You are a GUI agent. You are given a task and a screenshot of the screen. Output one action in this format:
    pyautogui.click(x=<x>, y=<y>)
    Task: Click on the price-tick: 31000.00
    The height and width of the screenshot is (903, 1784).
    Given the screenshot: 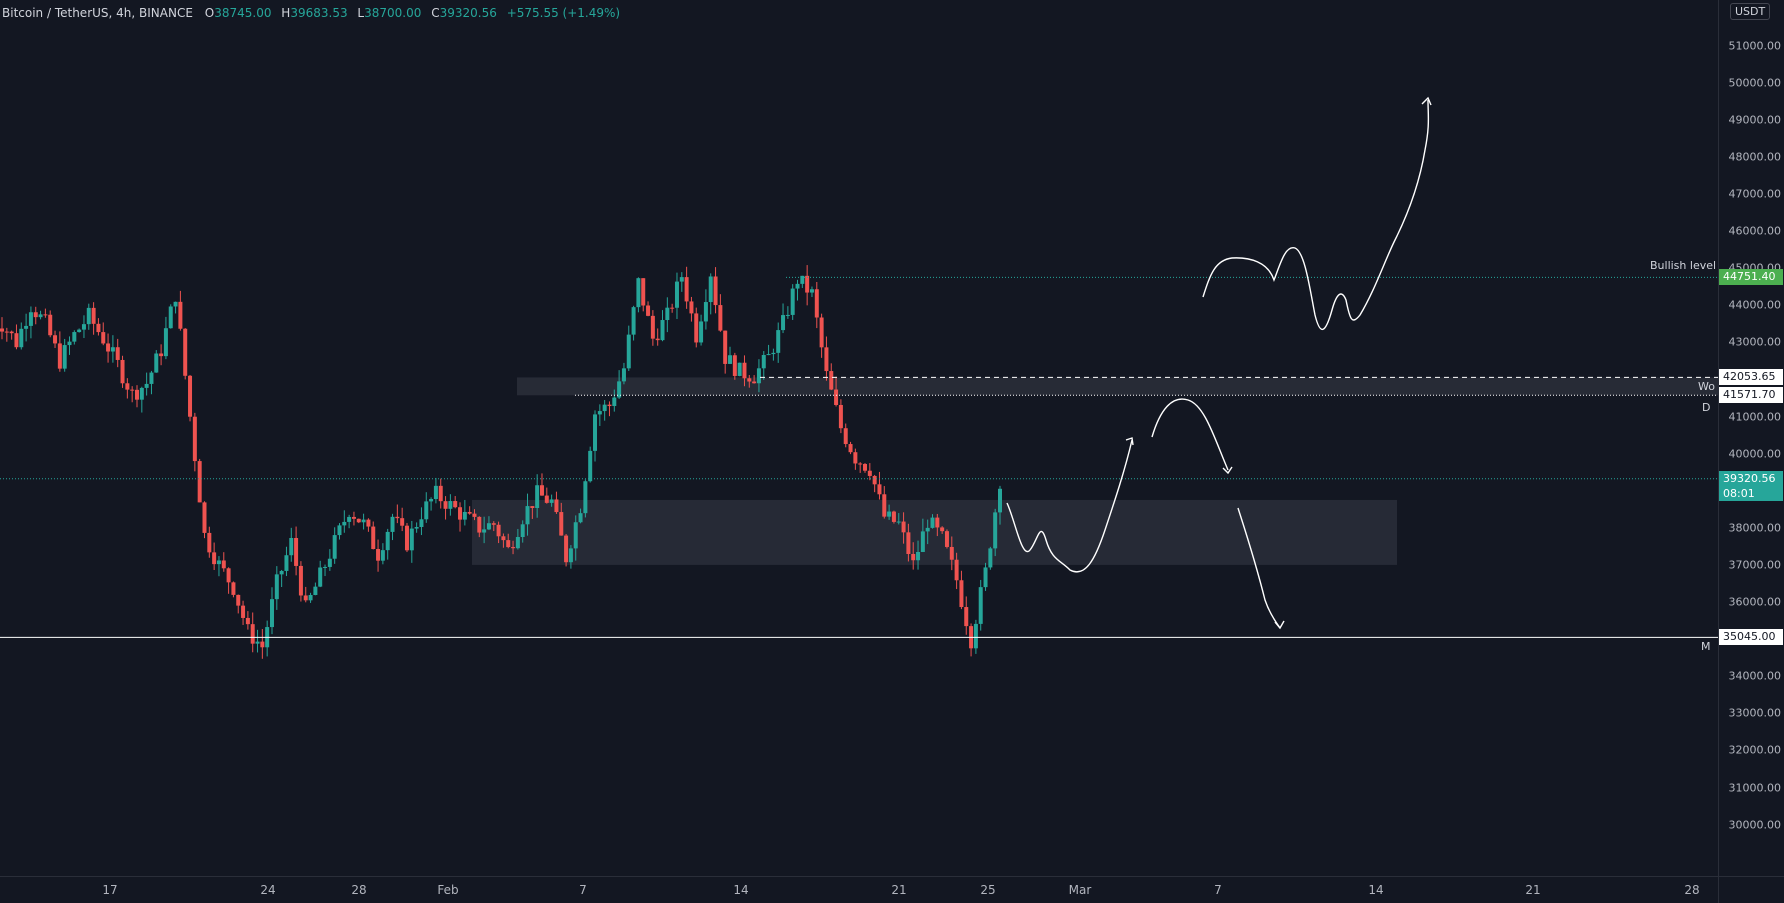 What is the action you would take?
    pyautogui.click(x=1755, y=787)
    